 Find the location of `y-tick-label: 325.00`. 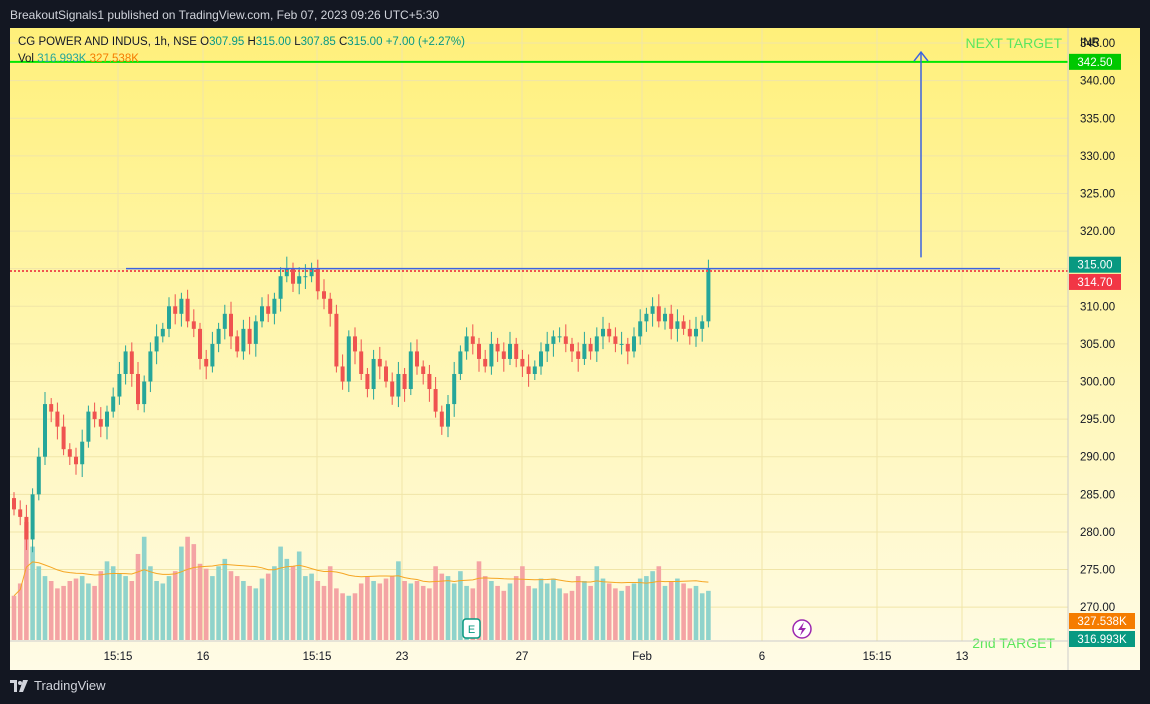

y-tick-label: 325.00 is located at coordinates (1097, 194).